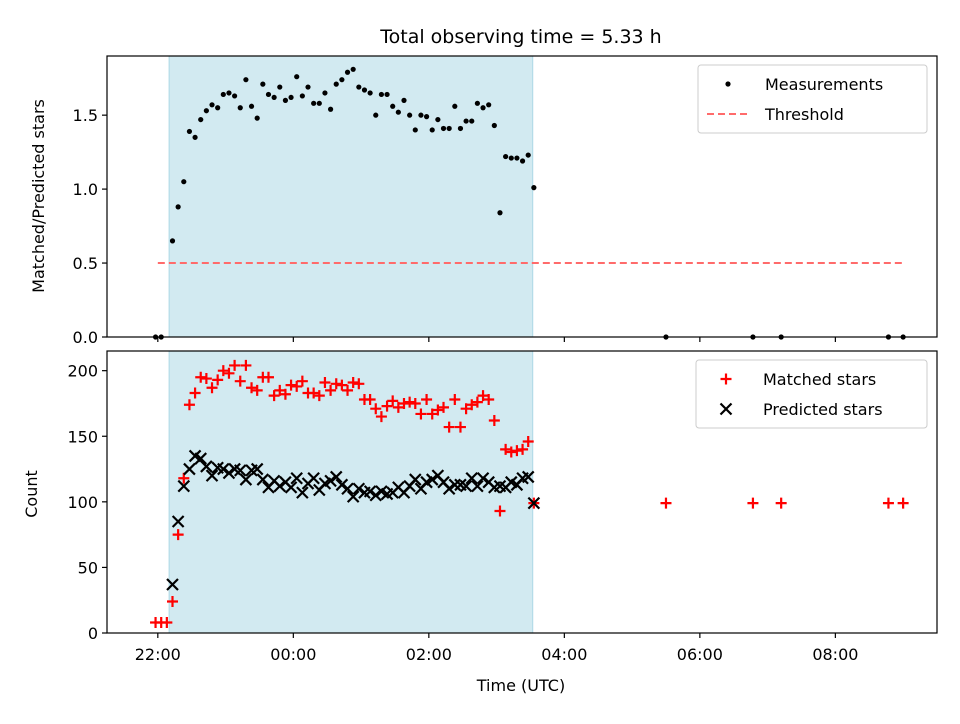  I want to click on x-tick-label: 00:00, so click(293, 654).